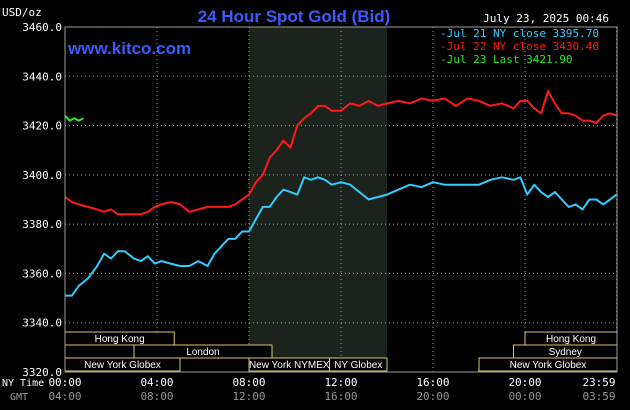 Image resolution: width=630 pixels, height=410 pixels. I want to click on session-box: NY Globex, so click(358, 364).